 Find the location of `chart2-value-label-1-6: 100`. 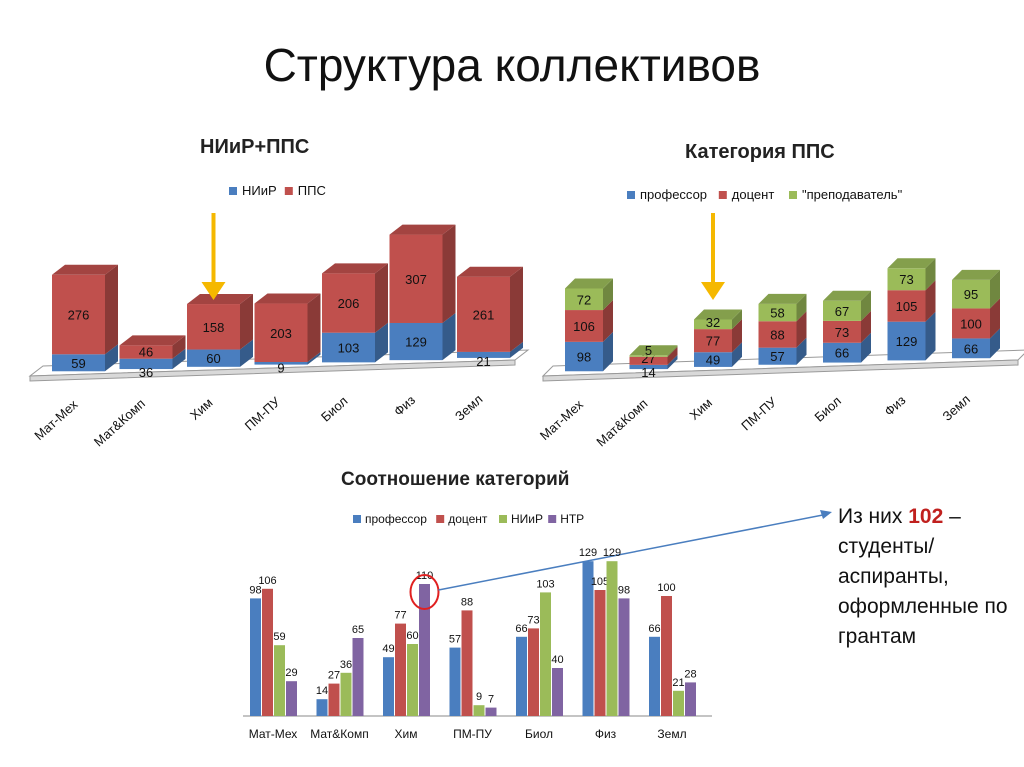

chart2-value-label-1-6: 100 is located at coordinates (971, 323).